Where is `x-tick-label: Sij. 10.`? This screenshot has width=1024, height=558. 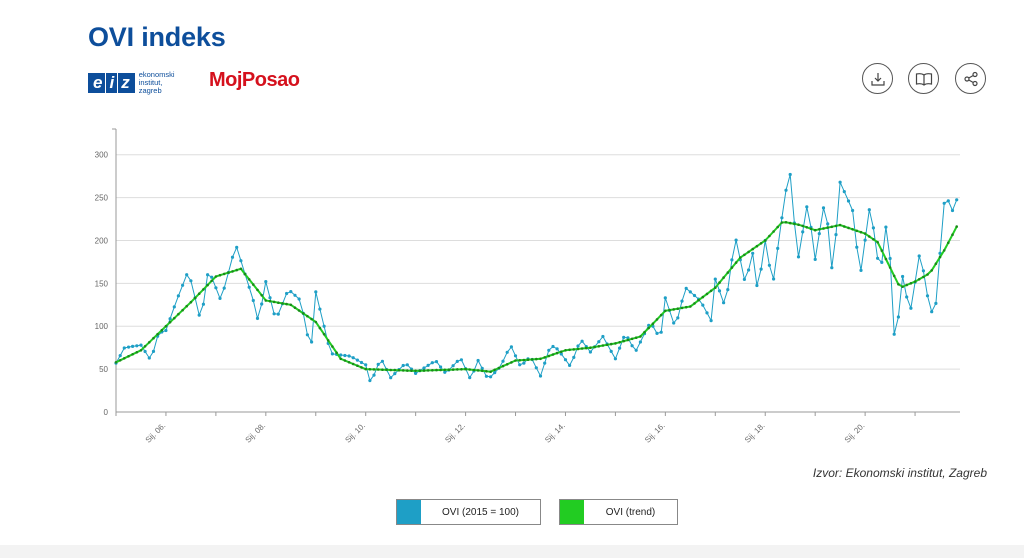
x-tick-label: Sij. 10. is located at coordinates (355, 433).